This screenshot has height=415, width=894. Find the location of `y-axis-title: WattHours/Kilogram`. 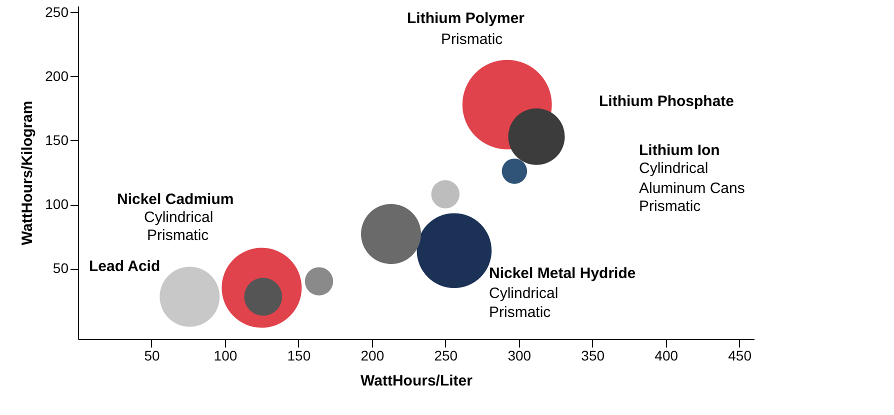

y-axis-title: WattHours/Kilogram is located at coordinates (27, 173).